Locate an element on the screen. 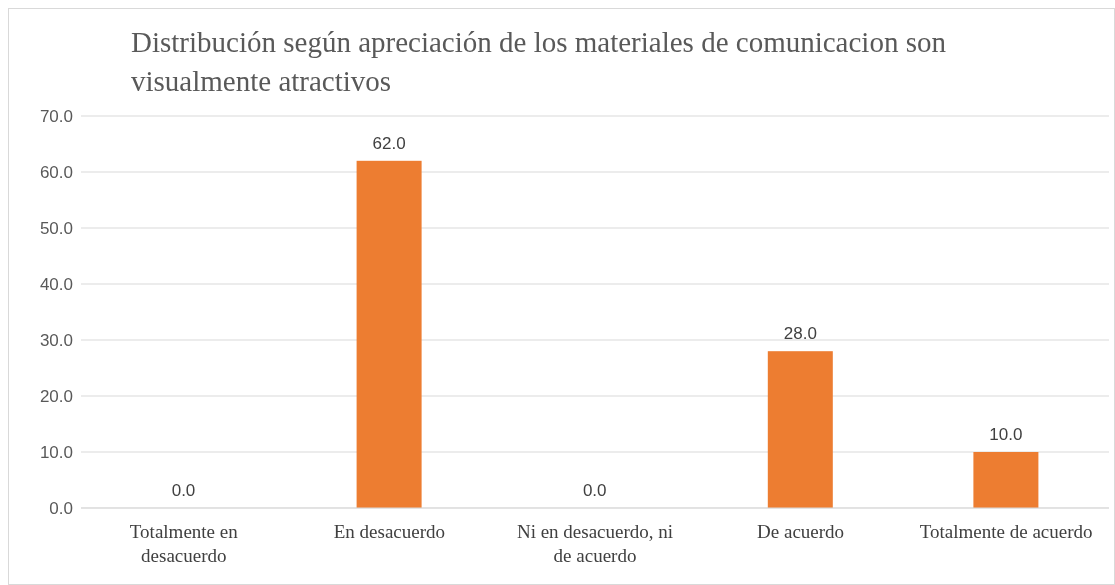 Image resolution: width=1115 pixels, height=585 pixels. y-tick-label: 10.0 is located at coordinates (56, 453).